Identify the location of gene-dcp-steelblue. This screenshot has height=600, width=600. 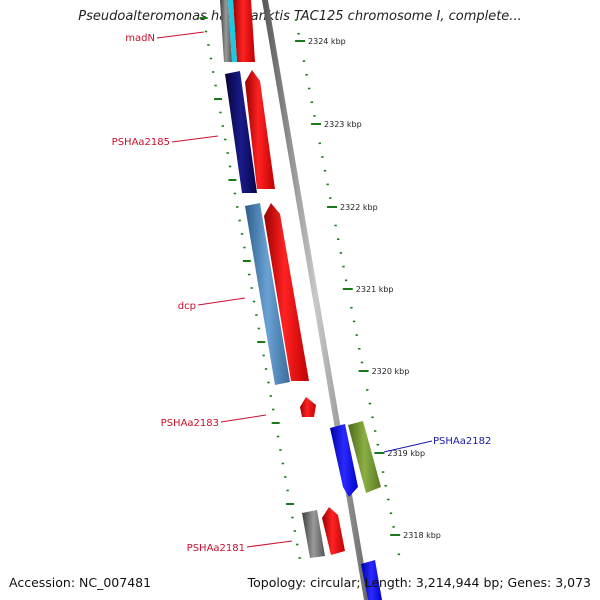
(267, 294).